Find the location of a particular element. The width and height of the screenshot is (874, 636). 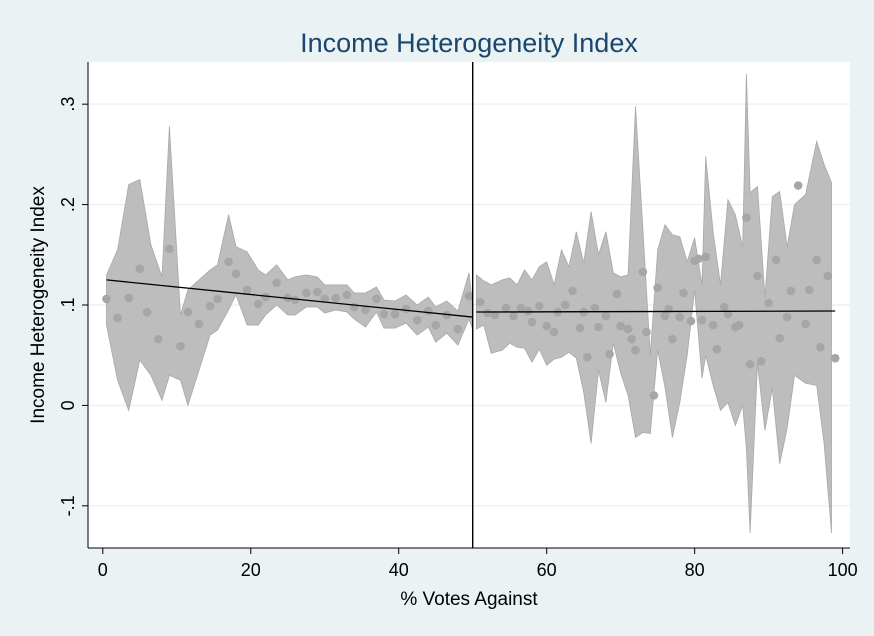

fit-line-left is located at coordinates (289, 298).